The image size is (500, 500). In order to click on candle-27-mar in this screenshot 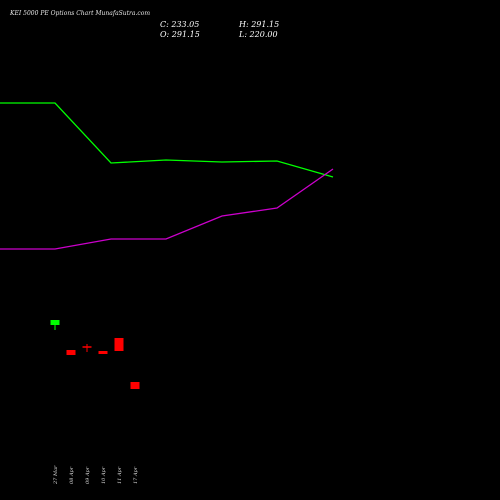, I will do `click(55, 325)`.